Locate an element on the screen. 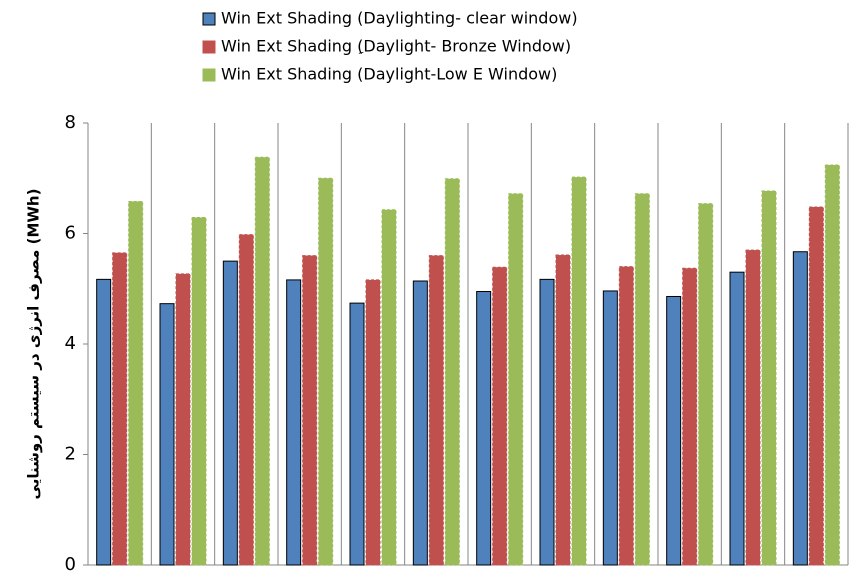 This screenshot has width=849, height=574. legend-label: Win Ext Shading (Daylight-Low E Window) is located at coordinates (389, 74).